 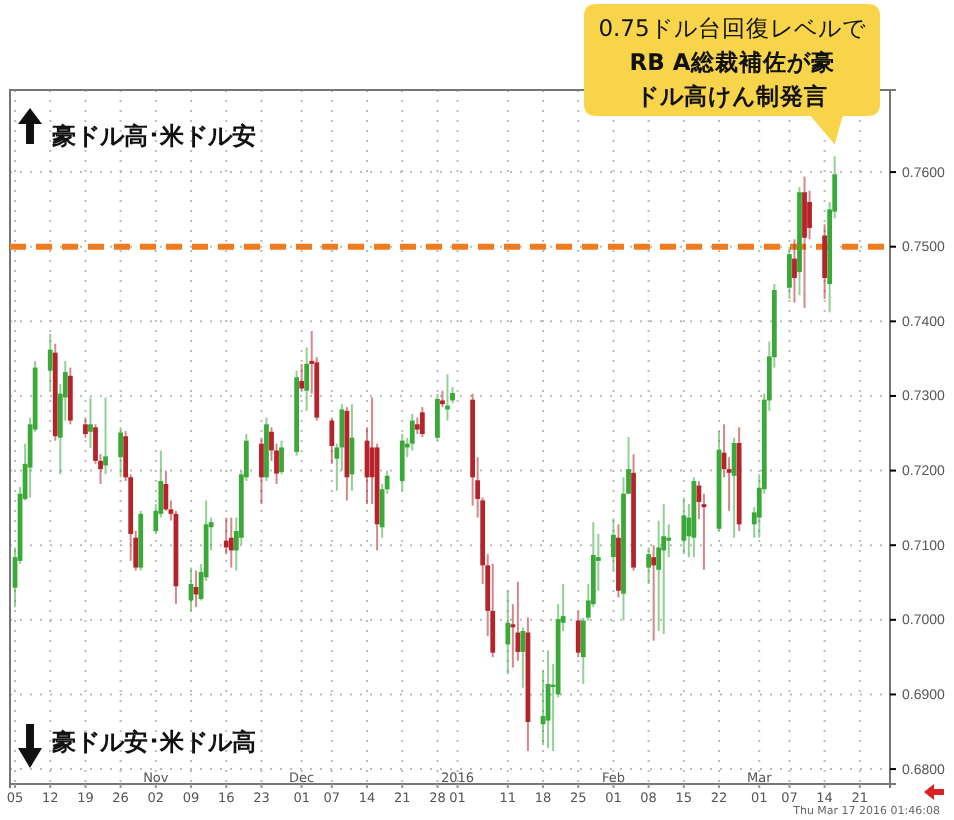 I want to click on annotation: 豪ドル安･米ドル高, so click(x=153, y=742).